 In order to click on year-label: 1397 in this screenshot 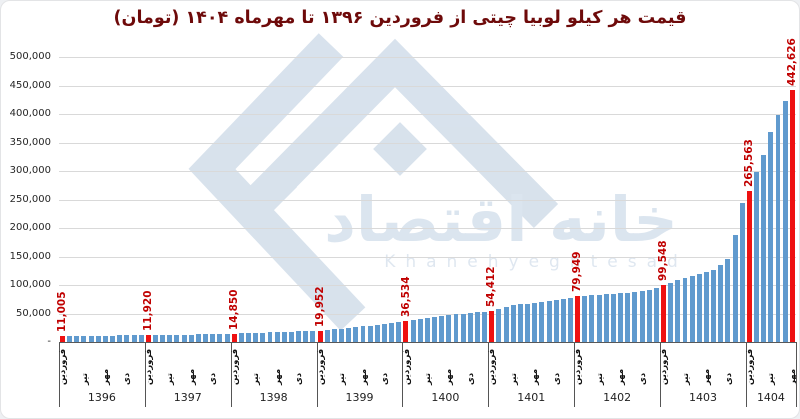, I will do `click(187, 397)`.